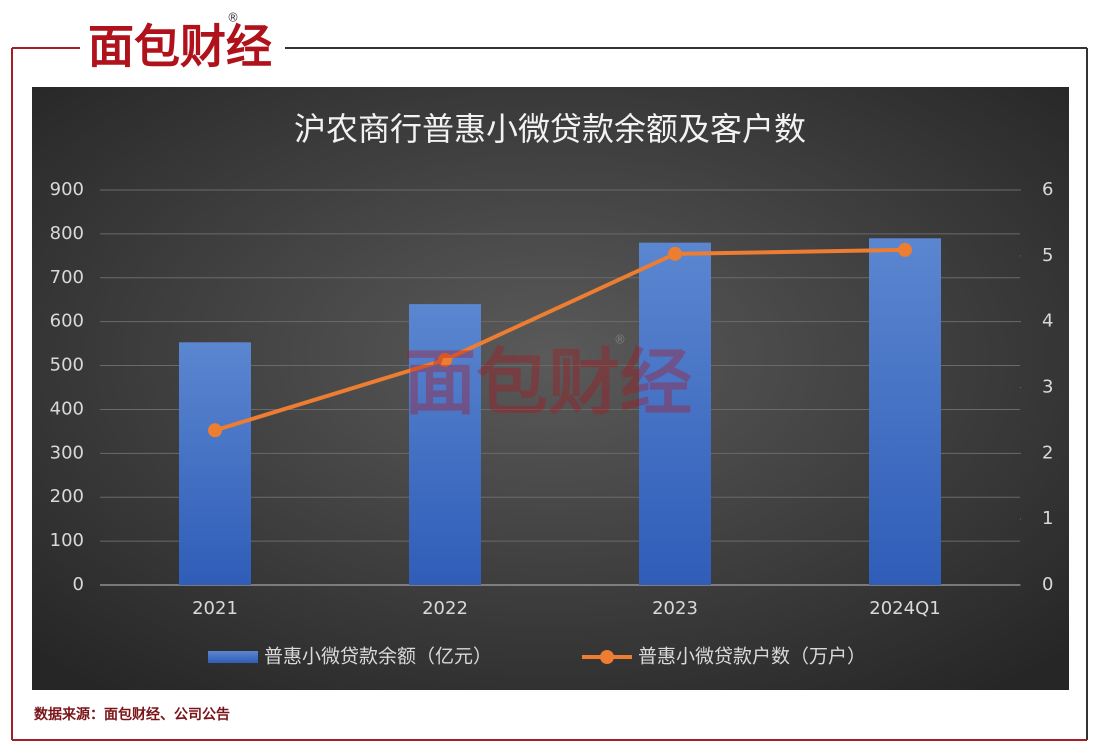 This screenshot has height=755, width=1101. I want to click on x-tick-label: 2023, so click(675, 608).